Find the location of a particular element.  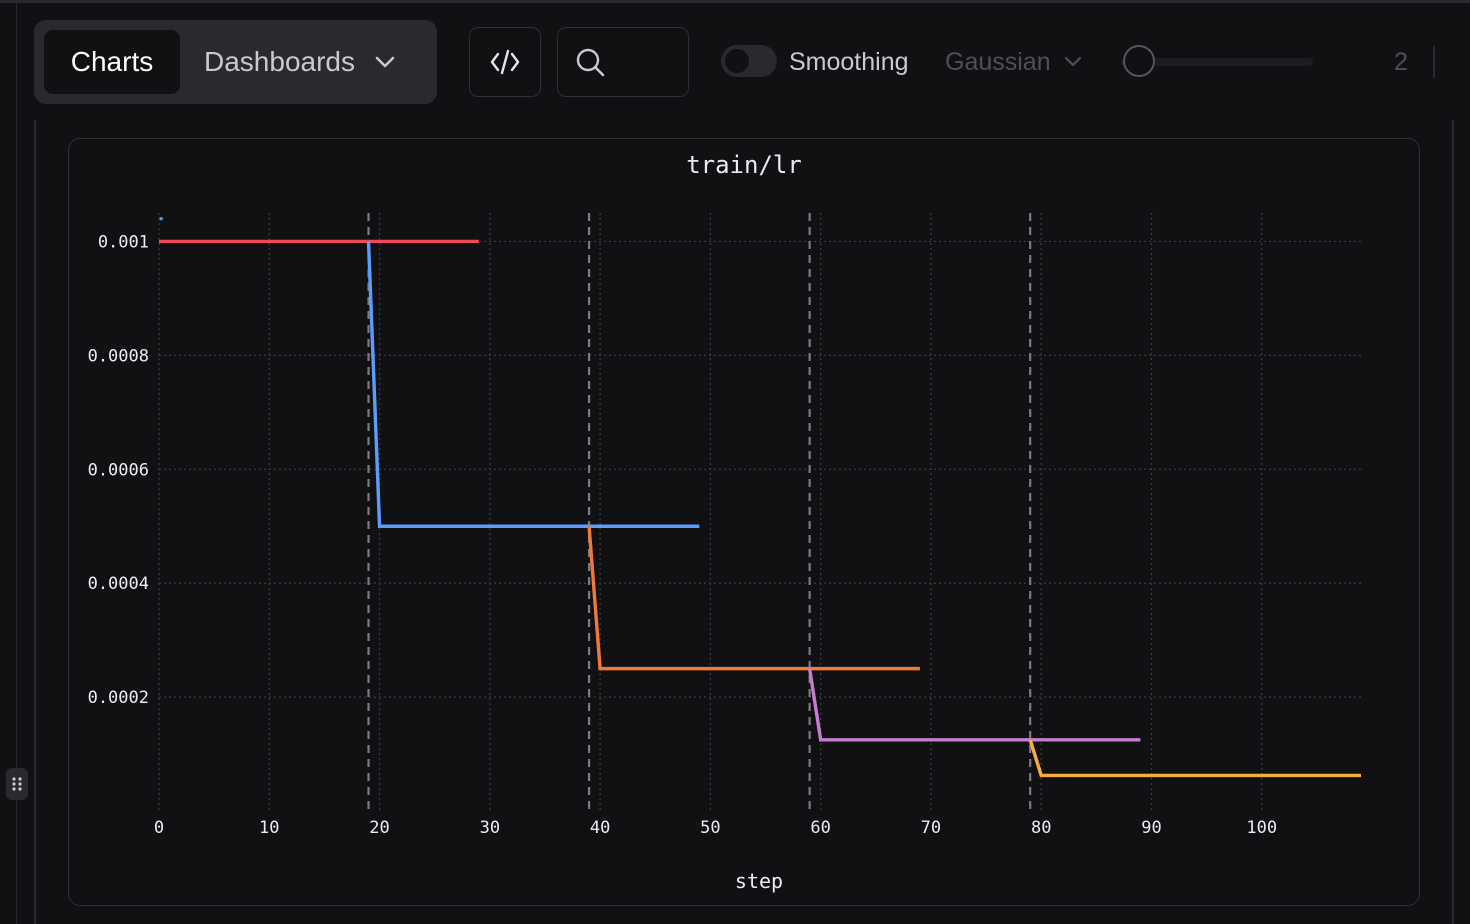

toggle-knob is located at coordinates (737, 61).